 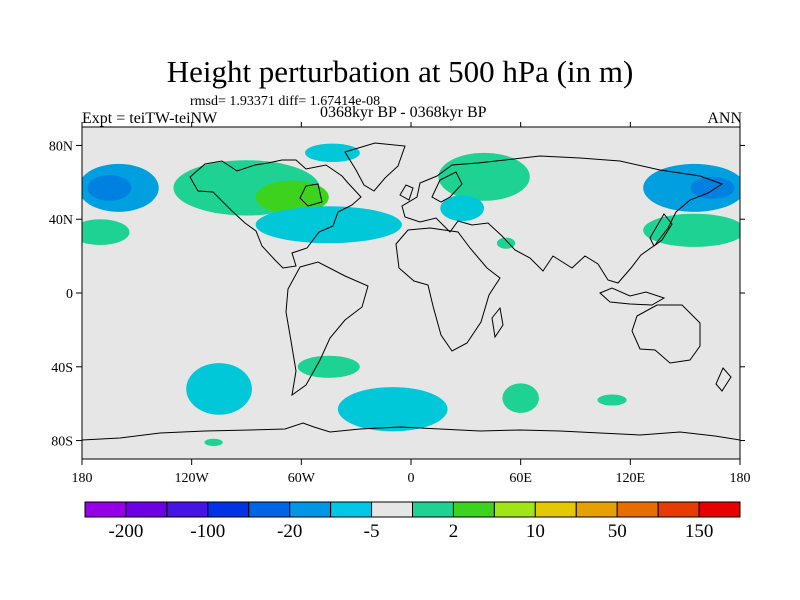 I want to click on lon-tick-label: 120E, so click(x=631, y=478).